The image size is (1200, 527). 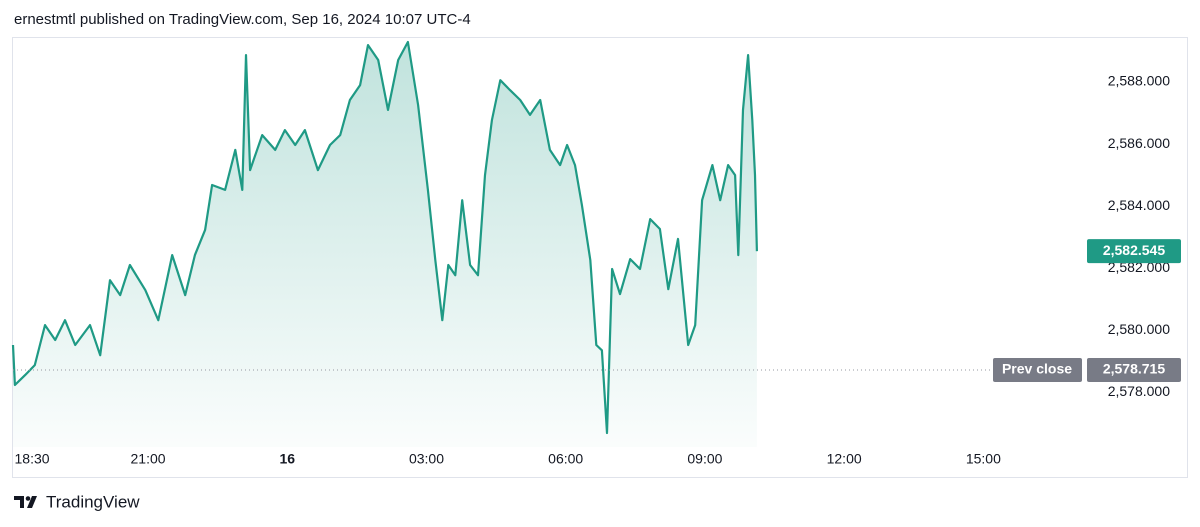 I want to click on y-tick-label: 2,586.000, so click(x=1139, y=143).